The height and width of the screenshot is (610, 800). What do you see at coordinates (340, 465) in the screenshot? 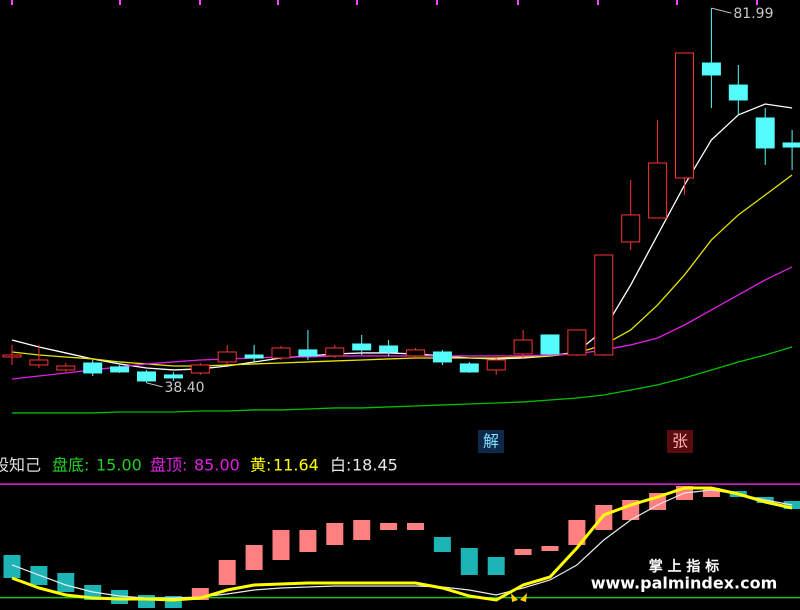
I see `legend-name: 白:` at bounding box center [340, 465].